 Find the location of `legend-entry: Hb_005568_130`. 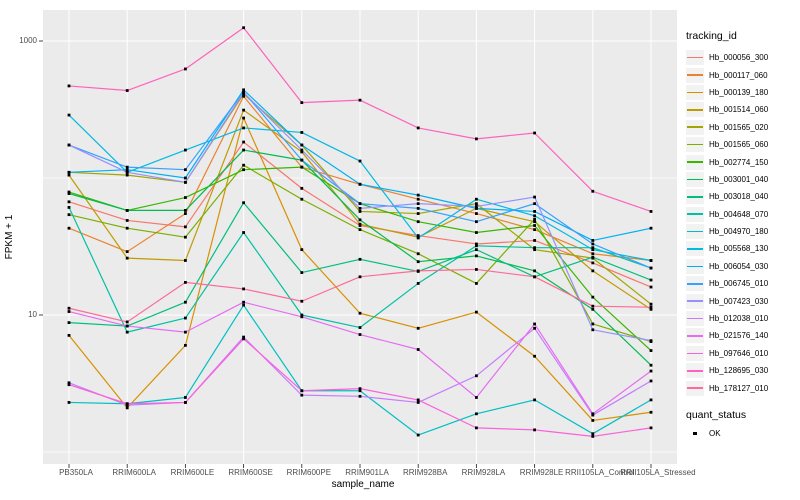

legend-entry: Hb_005568_130 is located at coordinates (742, 248).